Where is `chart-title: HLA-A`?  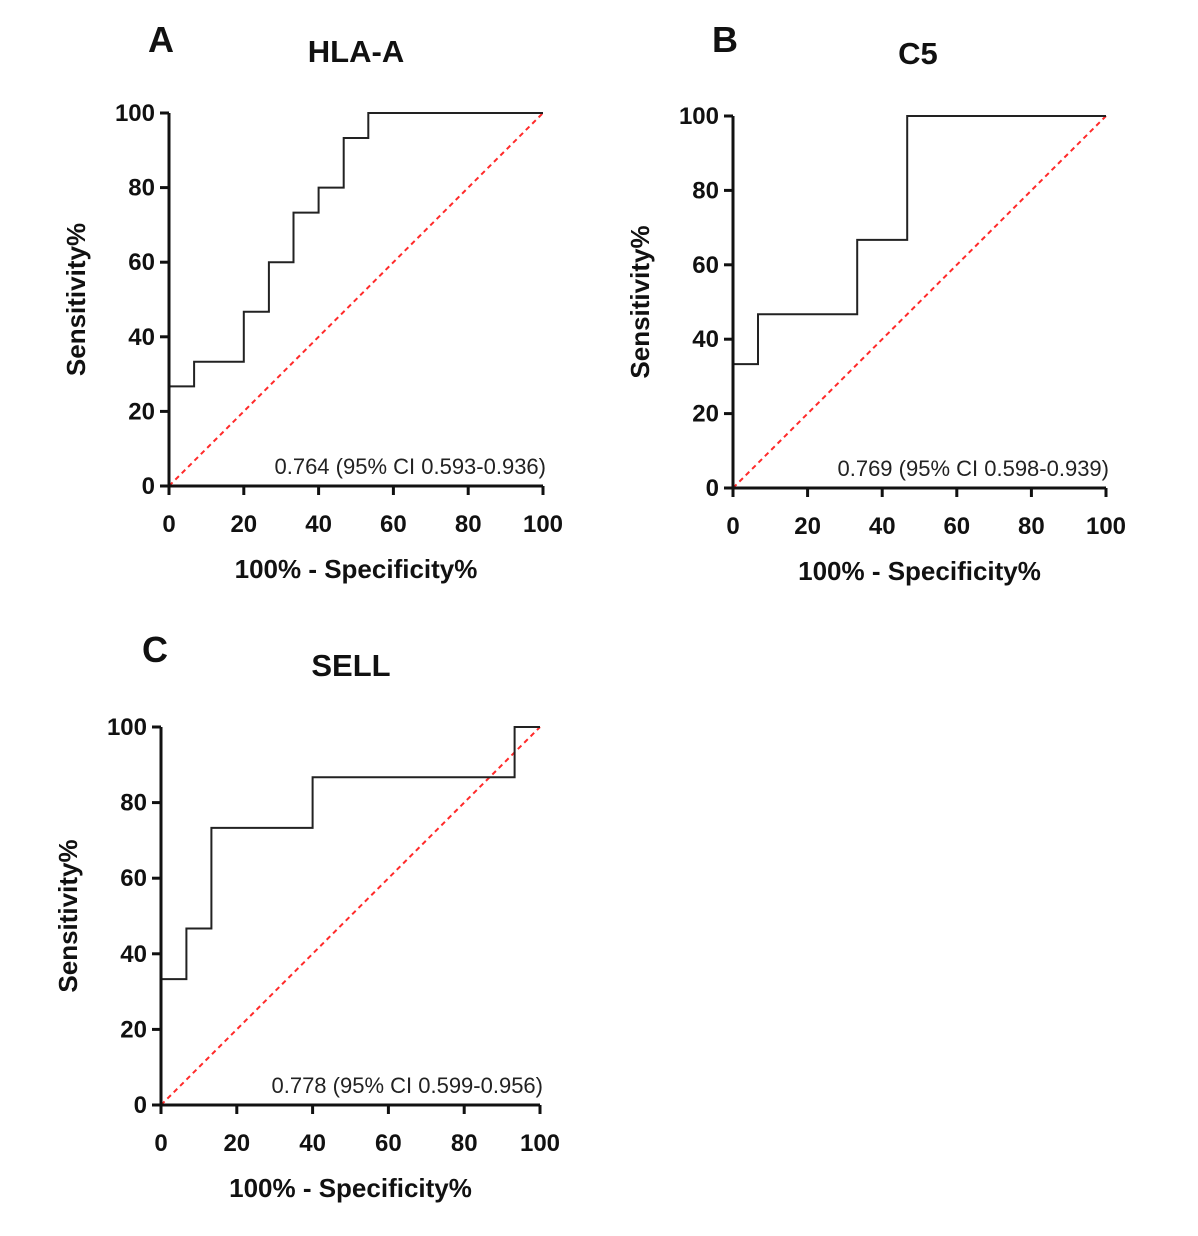
chart-title: HLA-A is located at coordinates (356, 51).